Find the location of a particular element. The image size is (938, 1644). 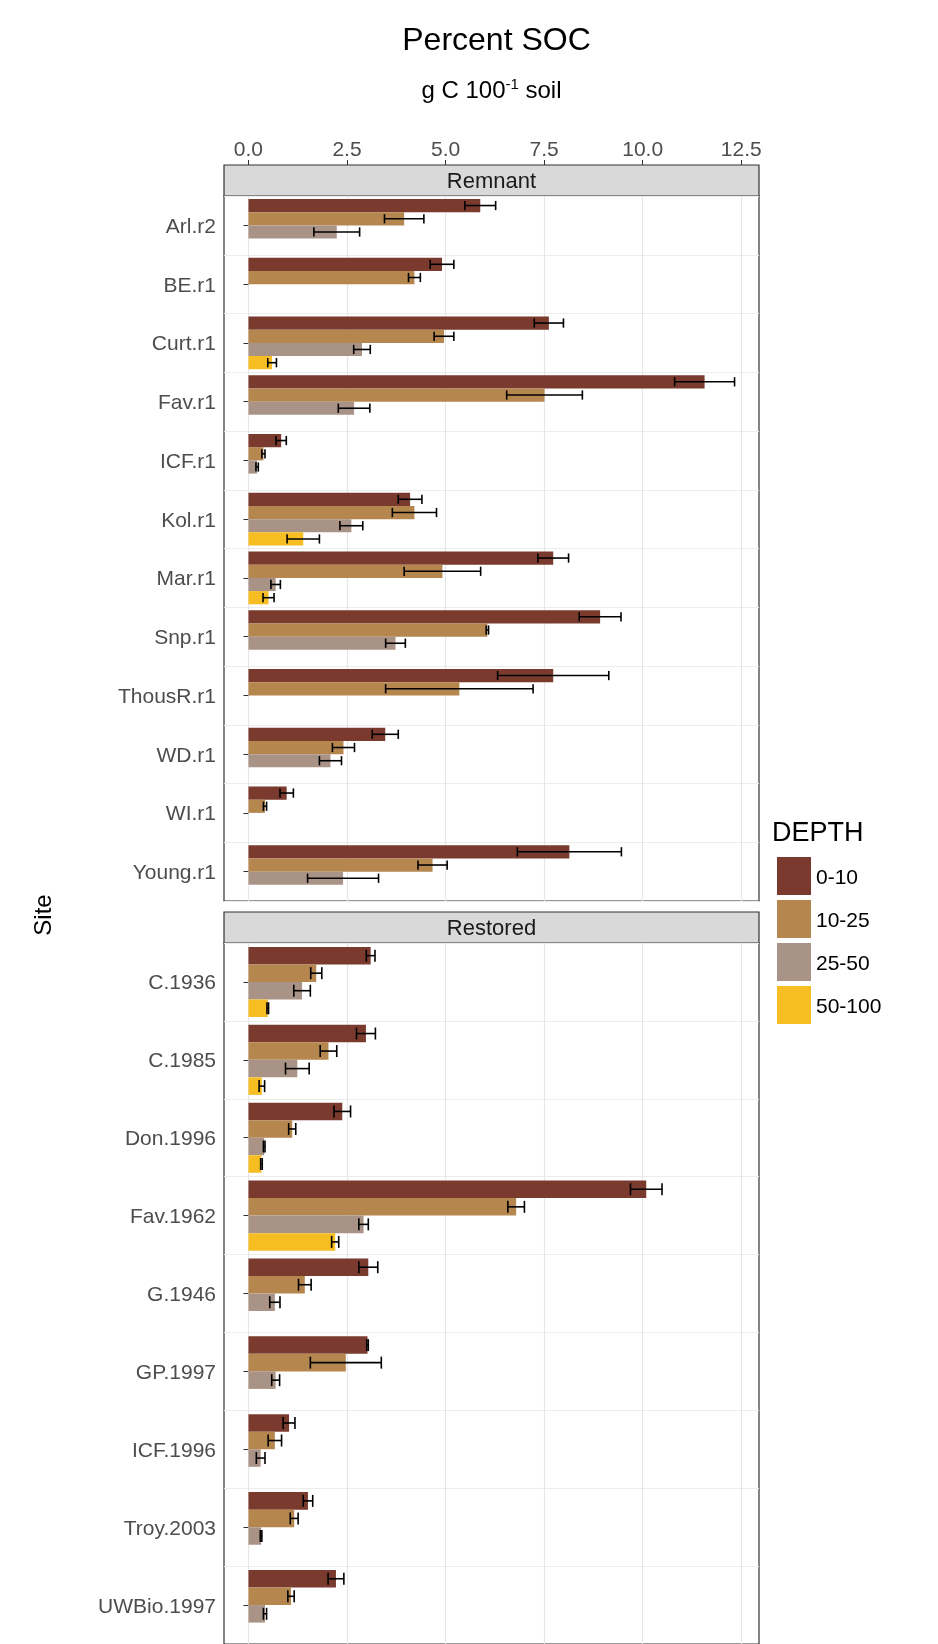

y-tick-label: ICF.r1 is located at coordinates (187, 460).